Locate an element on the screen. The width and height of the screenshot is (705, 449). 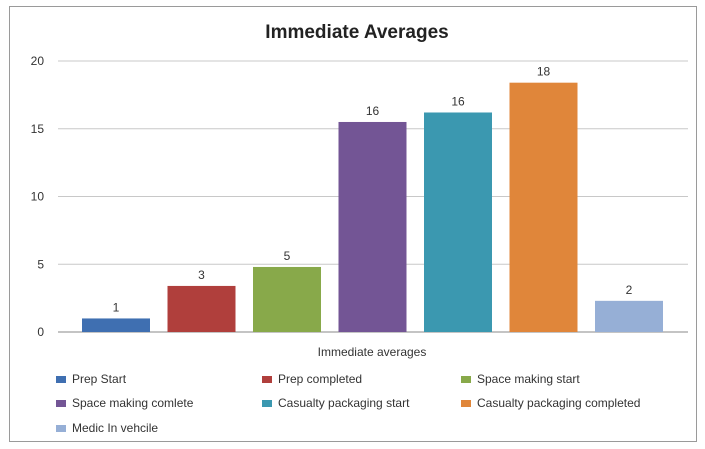
x-axis-label: Immediate averages is located at coordinates (372, 352).